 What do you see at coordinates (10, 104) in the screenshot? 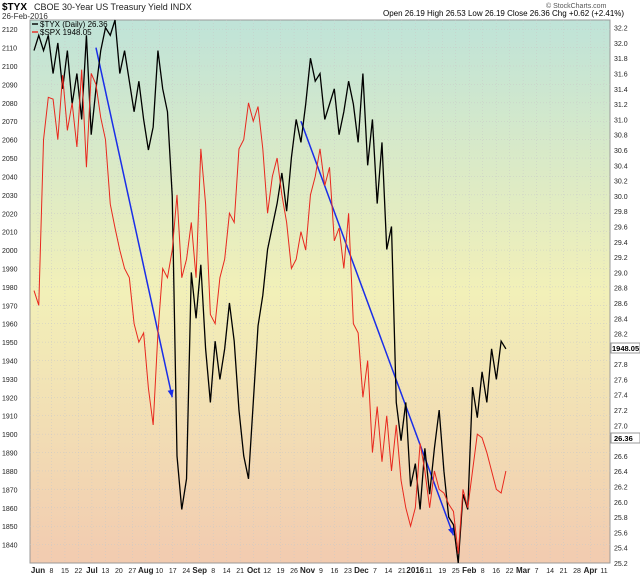
I see `left-tick-label: 2080` at bounding box center [10, 104].